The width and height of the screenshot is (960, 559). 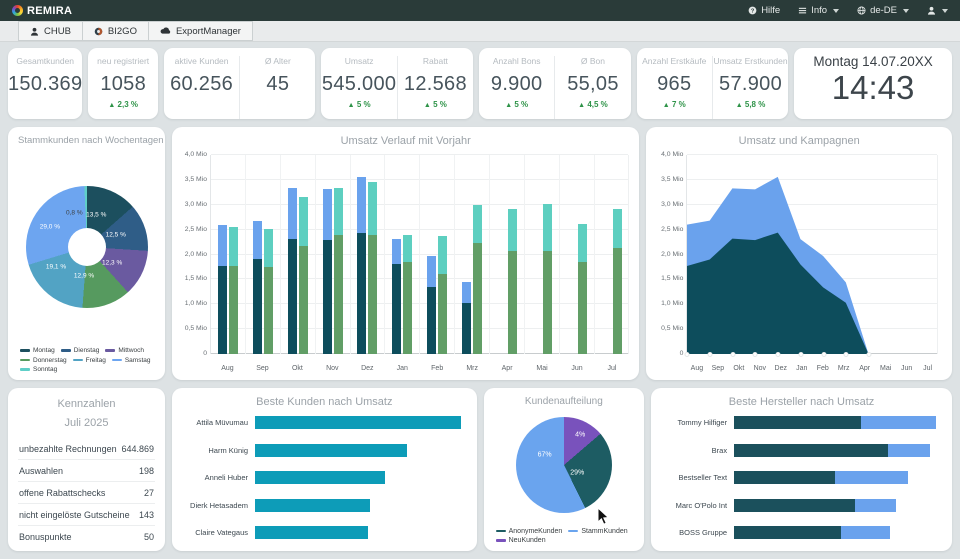 I want to click on y-axis-tick-label: 0,5 Mio, so click(x=672, y=329).